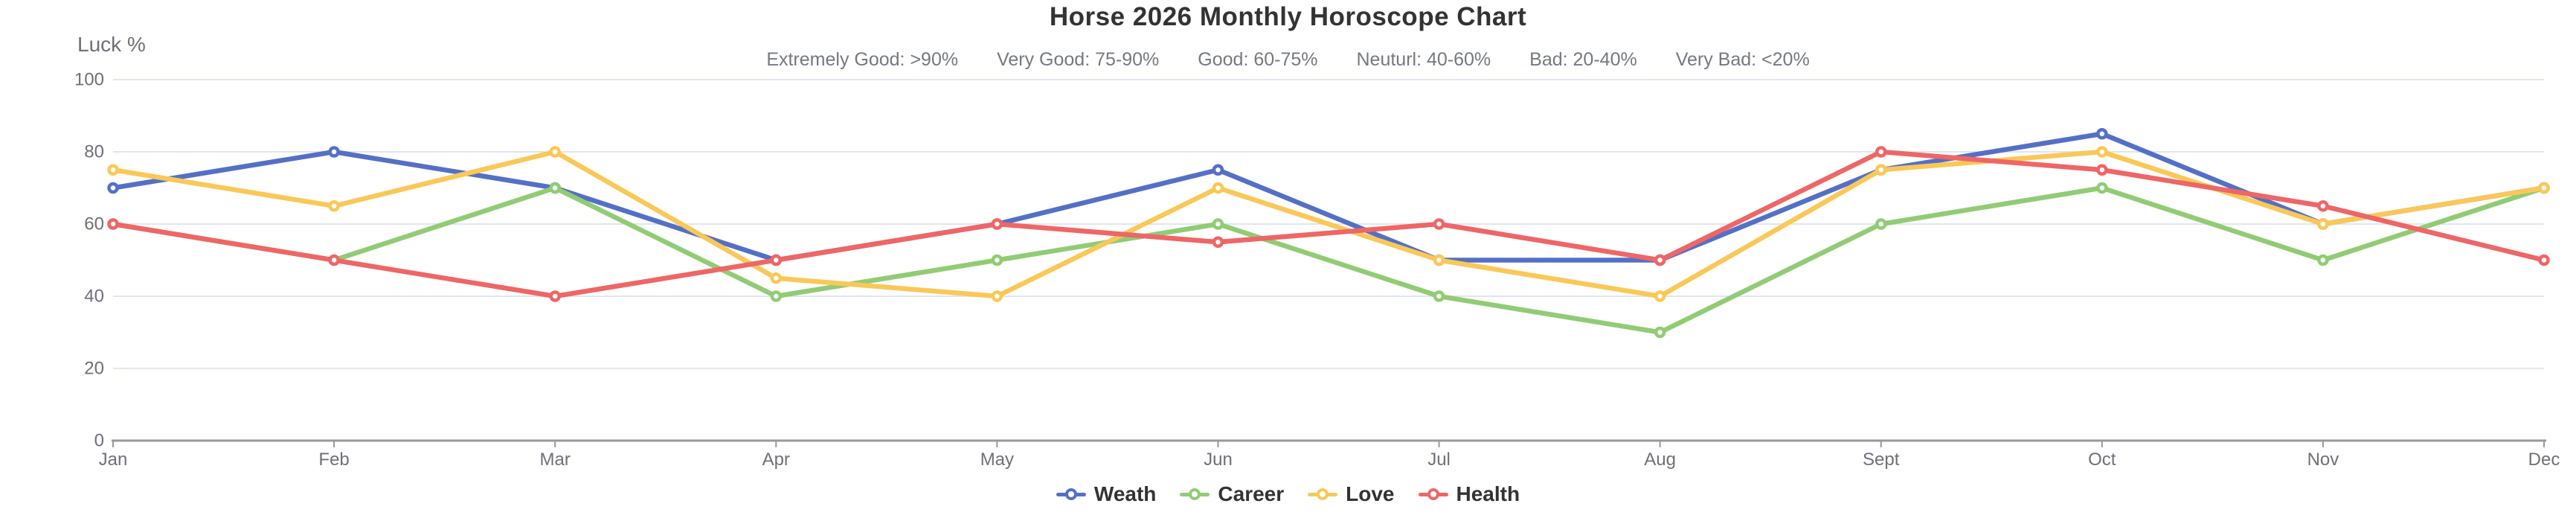  Describe the element at coordinates (1078, 59) in the screenshot. I see `subtitle-segment-very-good: Very Good: 75-90%` at that location.